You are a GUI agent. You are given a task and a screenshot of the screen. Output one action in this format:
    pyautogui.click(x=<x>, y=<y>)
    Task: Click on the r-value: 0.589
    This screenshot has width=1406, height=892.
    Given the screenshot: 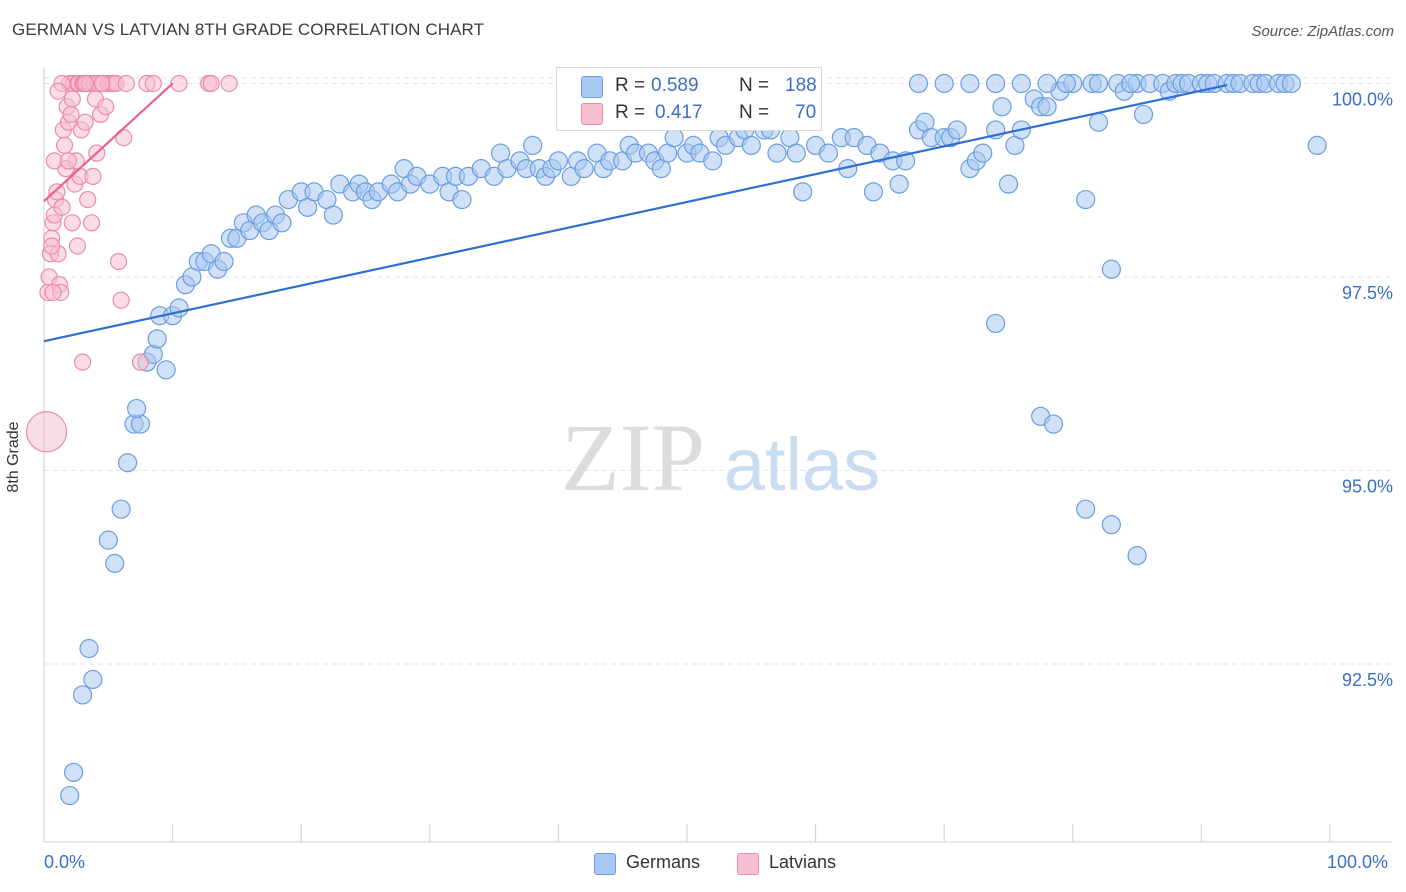 What is the action you would take?
    pyautogui.click(x=675, y=85)
    